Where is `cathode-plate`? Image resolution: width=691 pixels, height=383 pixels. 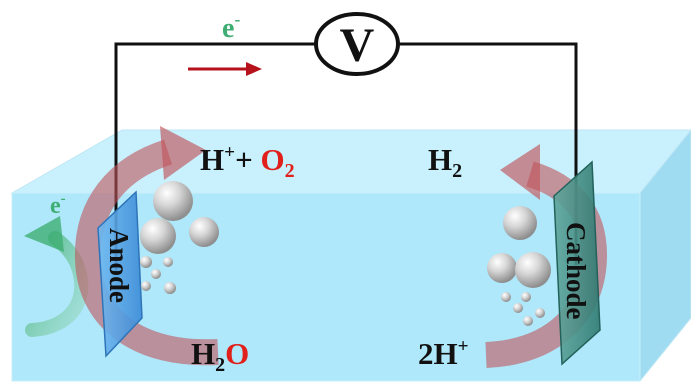 cathode-plate is located at coordinates (577, 263).